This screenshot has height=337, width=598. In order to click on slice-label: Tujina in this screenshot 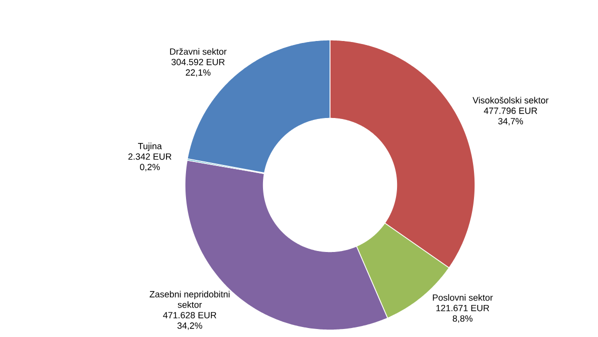, I will do `click(150, 147)`.